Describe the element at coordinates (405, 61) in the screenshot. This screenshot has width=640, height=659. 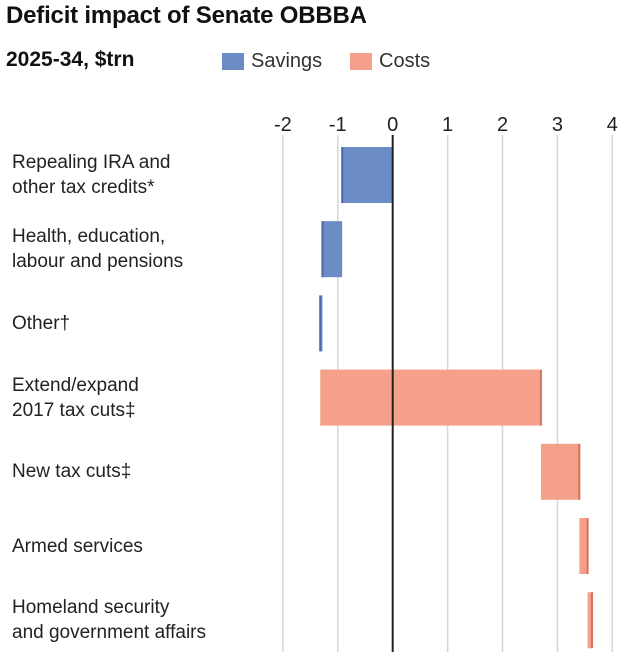
I see `legend-label-costs: Costs` at that location.